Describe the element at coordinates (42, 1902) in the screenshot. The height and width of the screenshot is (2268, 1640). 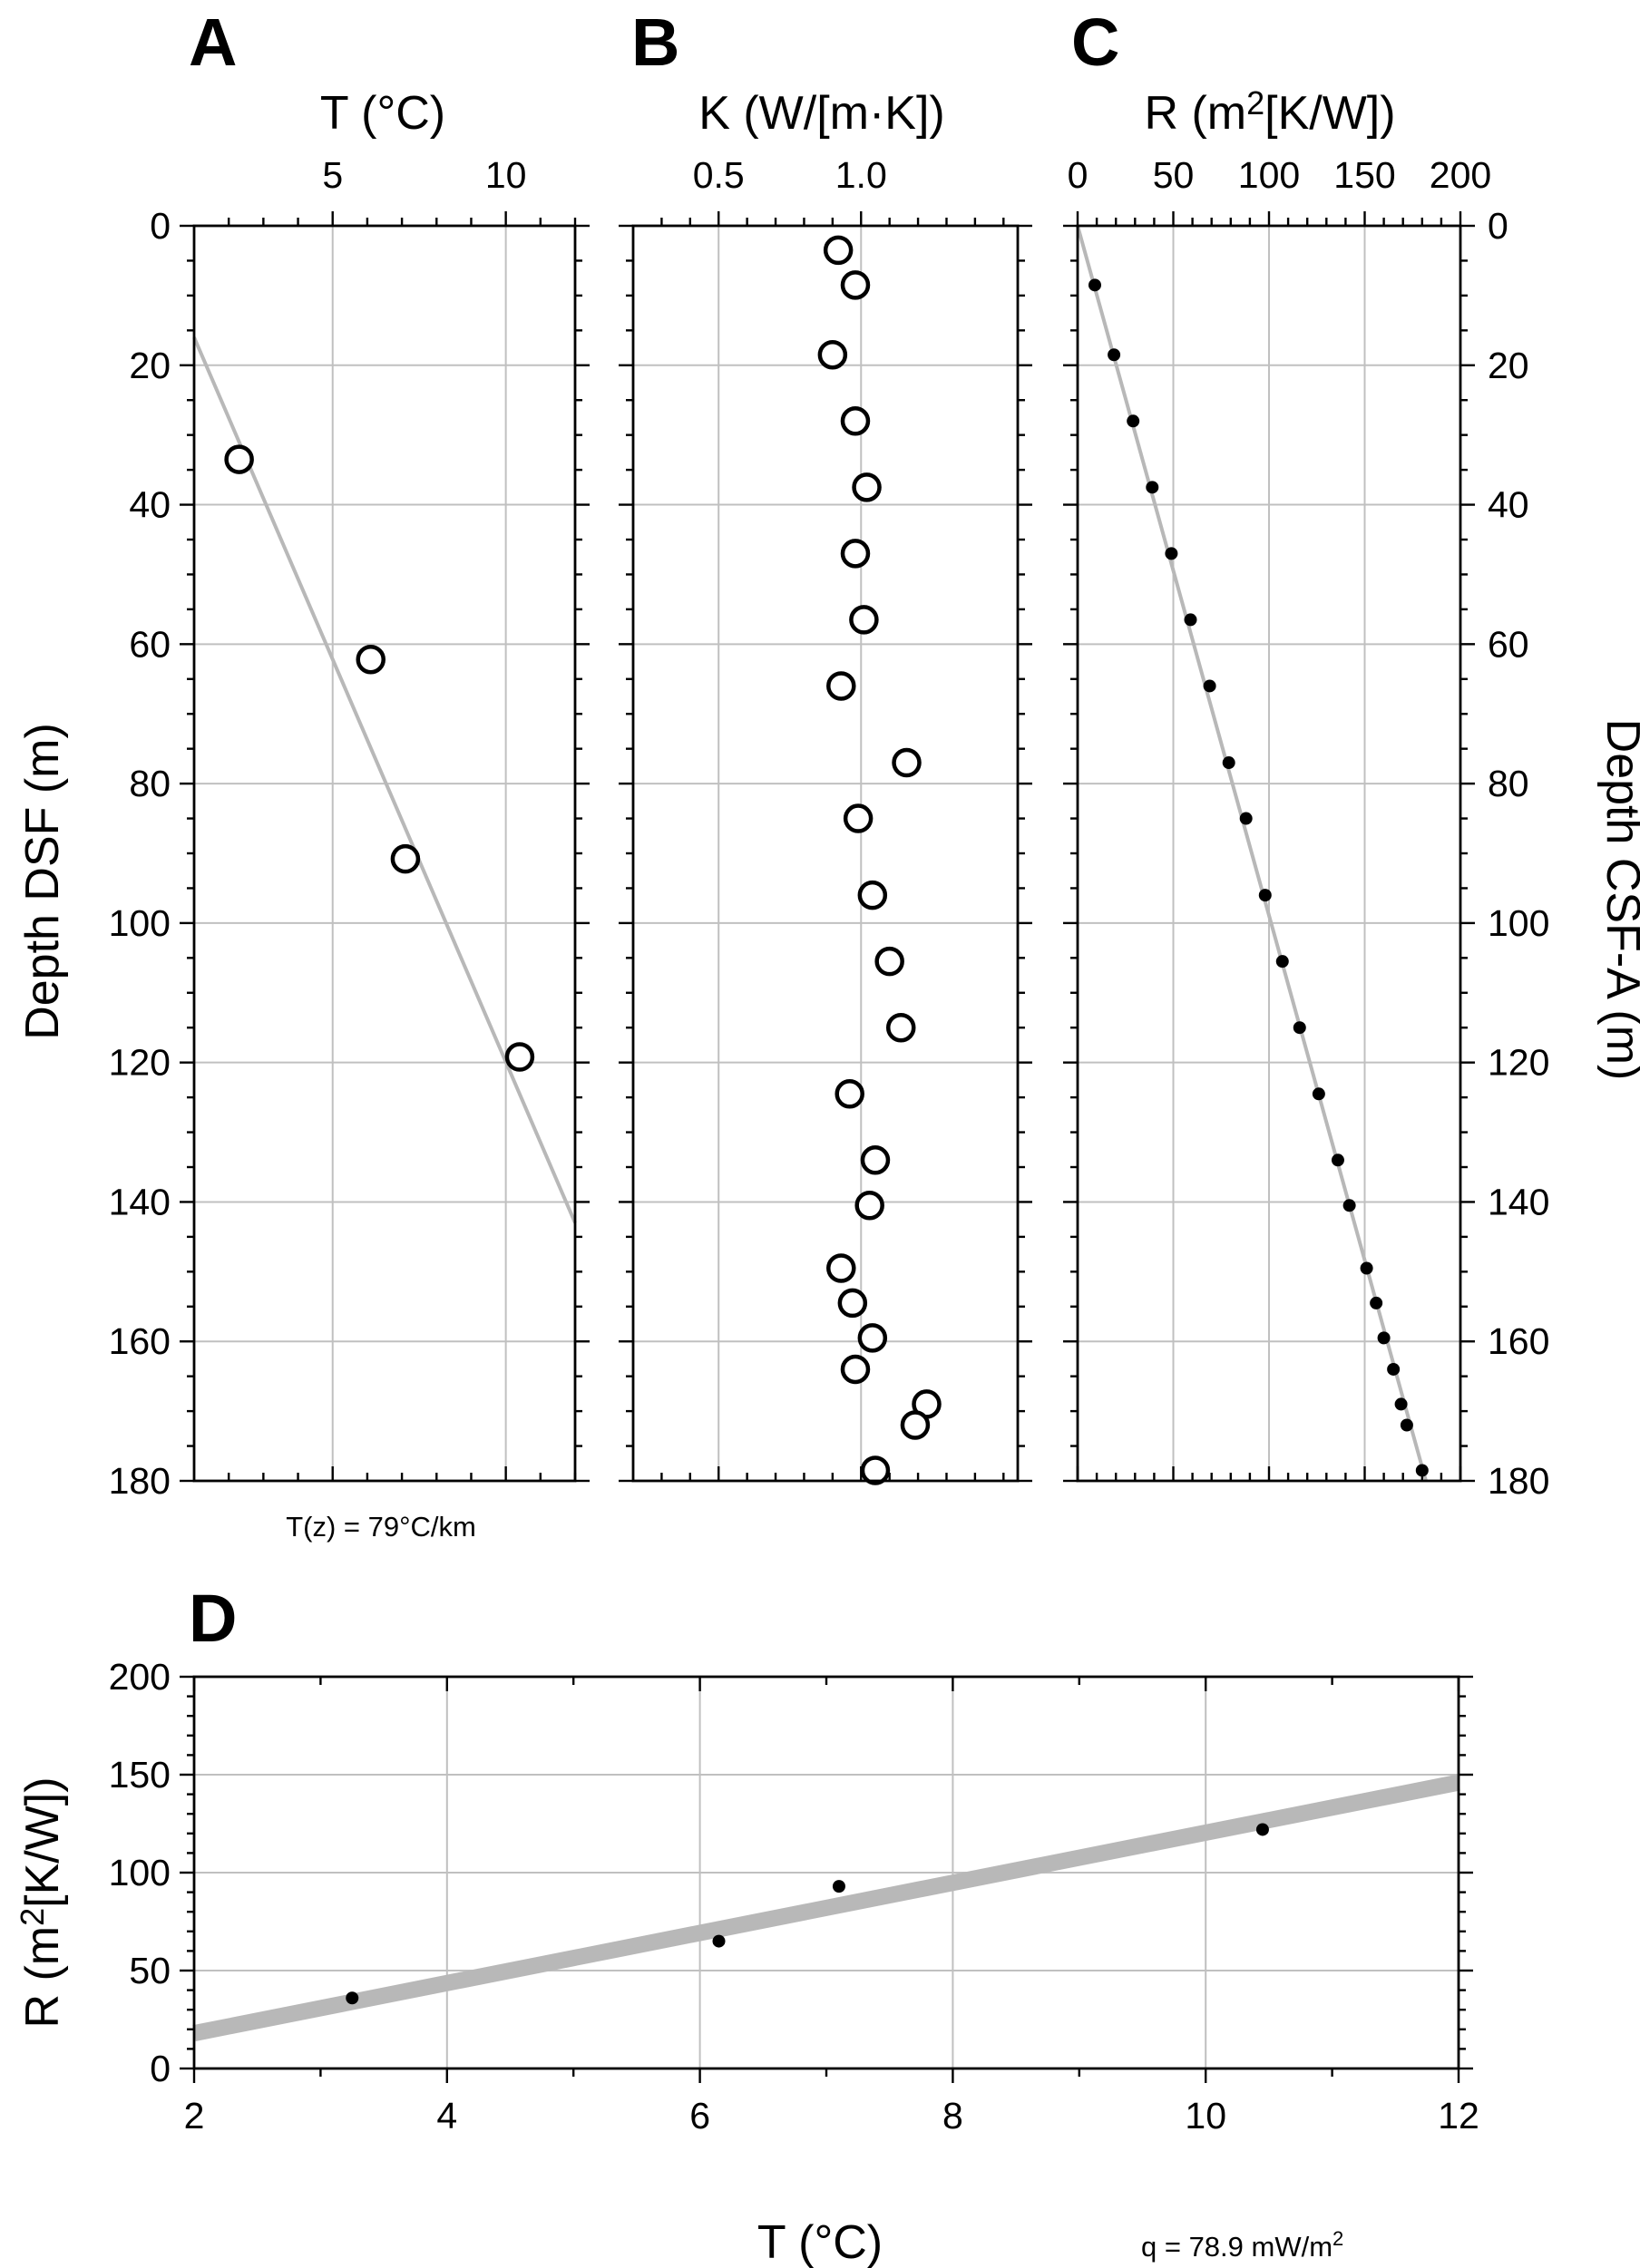
I see `panel-d-y-axis-title: R (m2[K/W])` at that location.